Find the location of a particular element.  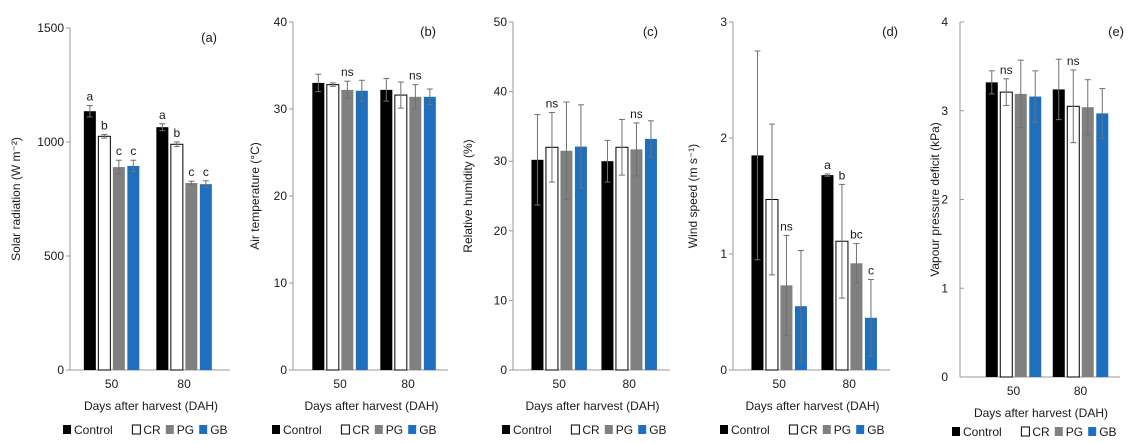

y-tick-label: 20 is located at coordinates (281, 196).